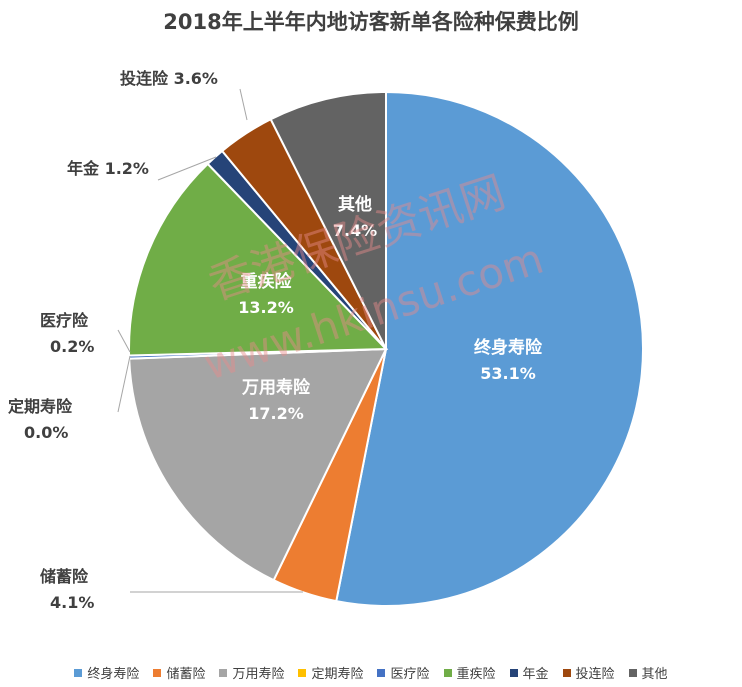 This screenshot has width=742, height=687. What do you see at coordinates (371, 22) in the screenshot?
I see `chart-title: 2018年上半年内地访客新单各险种保费比例` at bounding box center [371, 22].